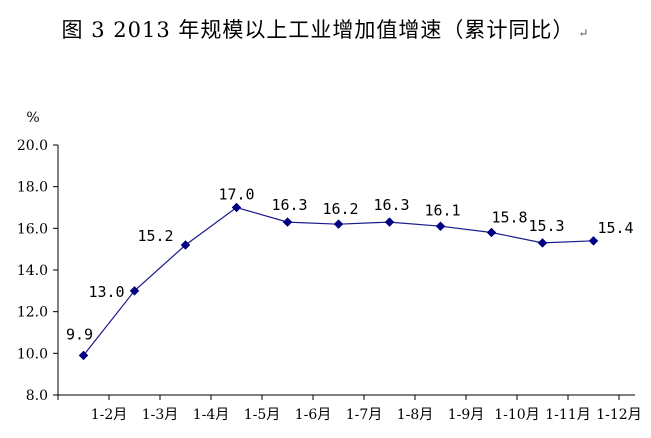 The image size is (651, 438). I want to click on x-tick-label: 1-11月, so click(567, 415).